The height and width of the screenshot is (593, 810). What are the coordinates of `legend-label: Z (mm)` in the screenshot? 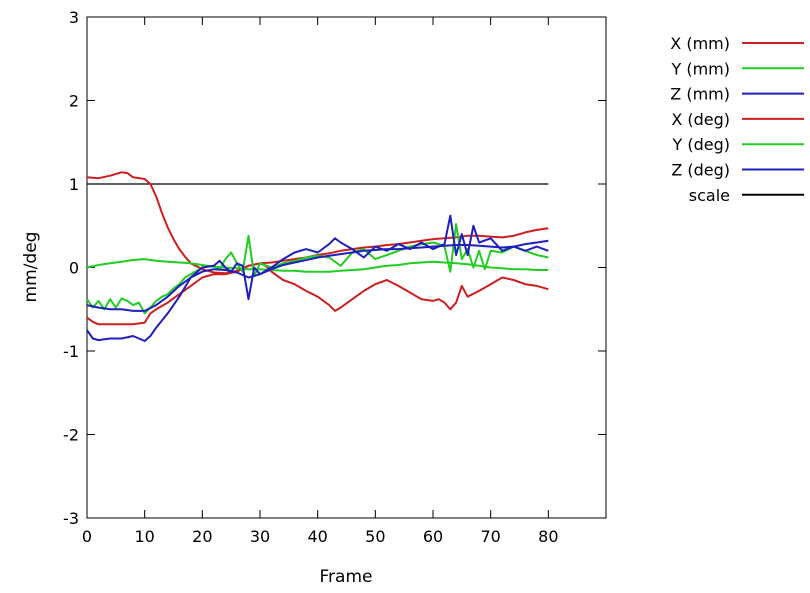 It's located at (700, 94).